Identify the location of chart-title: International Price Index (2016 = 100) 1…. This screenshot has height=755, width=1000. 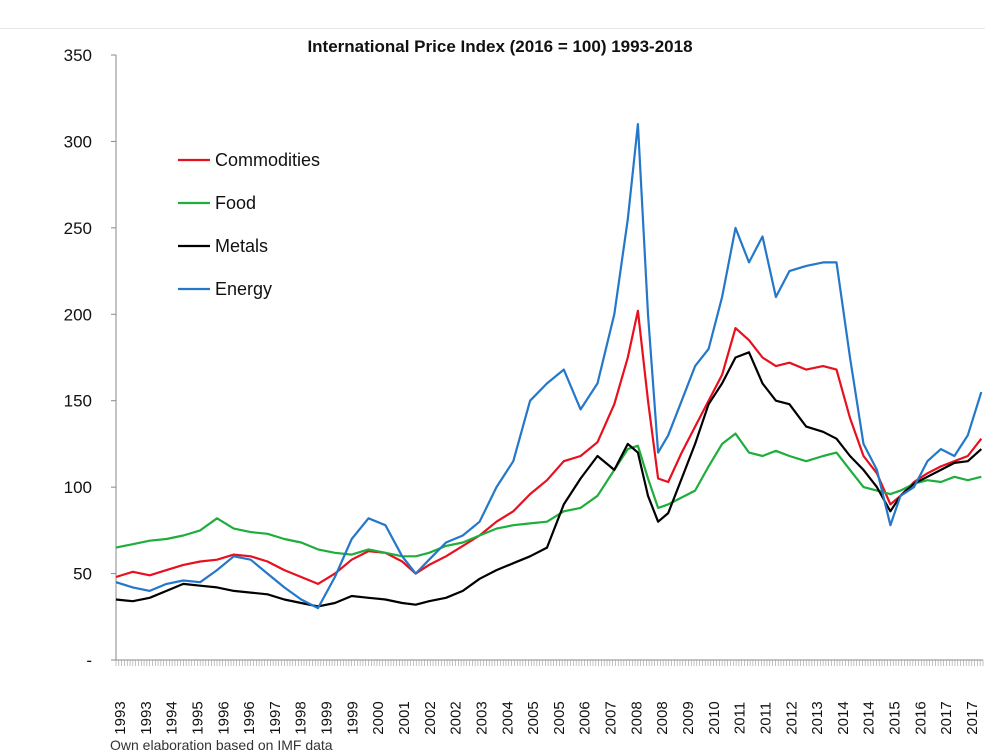
(499, 46).